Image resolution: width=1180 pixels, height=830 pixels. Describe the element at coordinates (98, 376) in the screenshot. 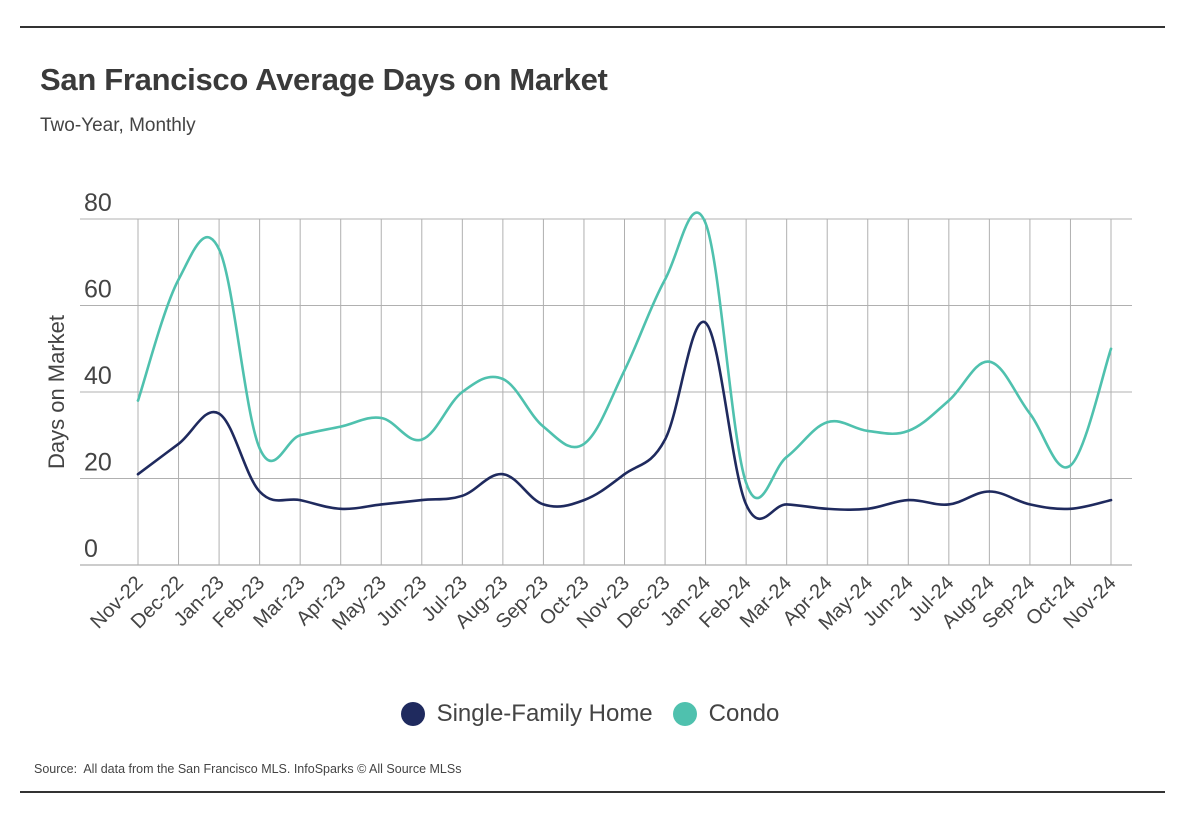

I see `y-tick-label: 40` at that location.